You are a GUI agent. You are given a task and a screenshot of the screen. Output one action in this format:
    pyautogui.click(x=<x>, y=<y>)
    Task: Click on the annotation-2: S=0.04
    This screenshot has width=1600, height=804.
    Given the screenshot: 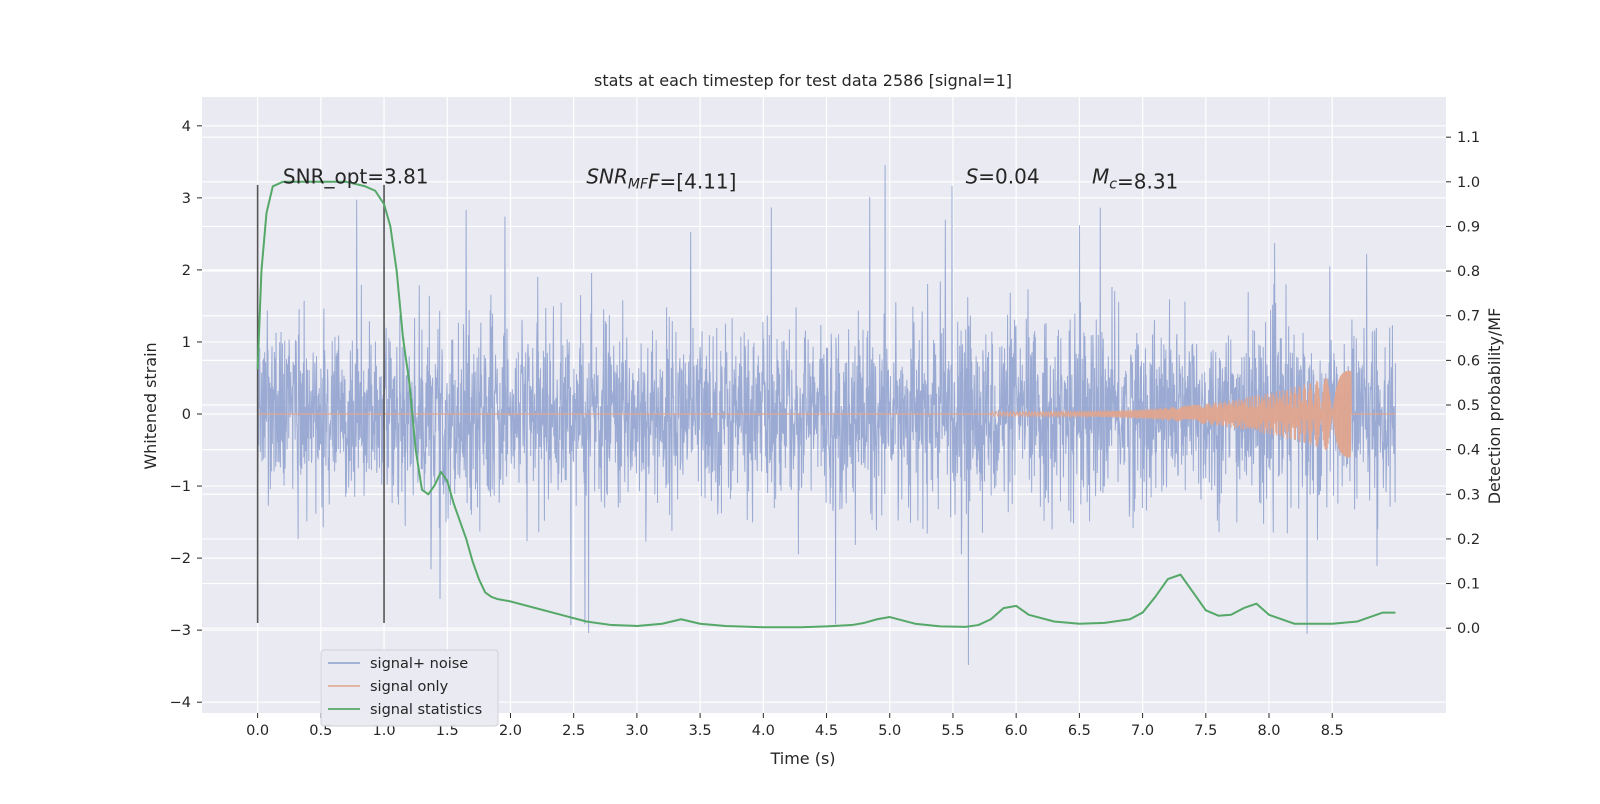 What is the action you would take?
    pyautogui.click(x=1003, y=176)
    